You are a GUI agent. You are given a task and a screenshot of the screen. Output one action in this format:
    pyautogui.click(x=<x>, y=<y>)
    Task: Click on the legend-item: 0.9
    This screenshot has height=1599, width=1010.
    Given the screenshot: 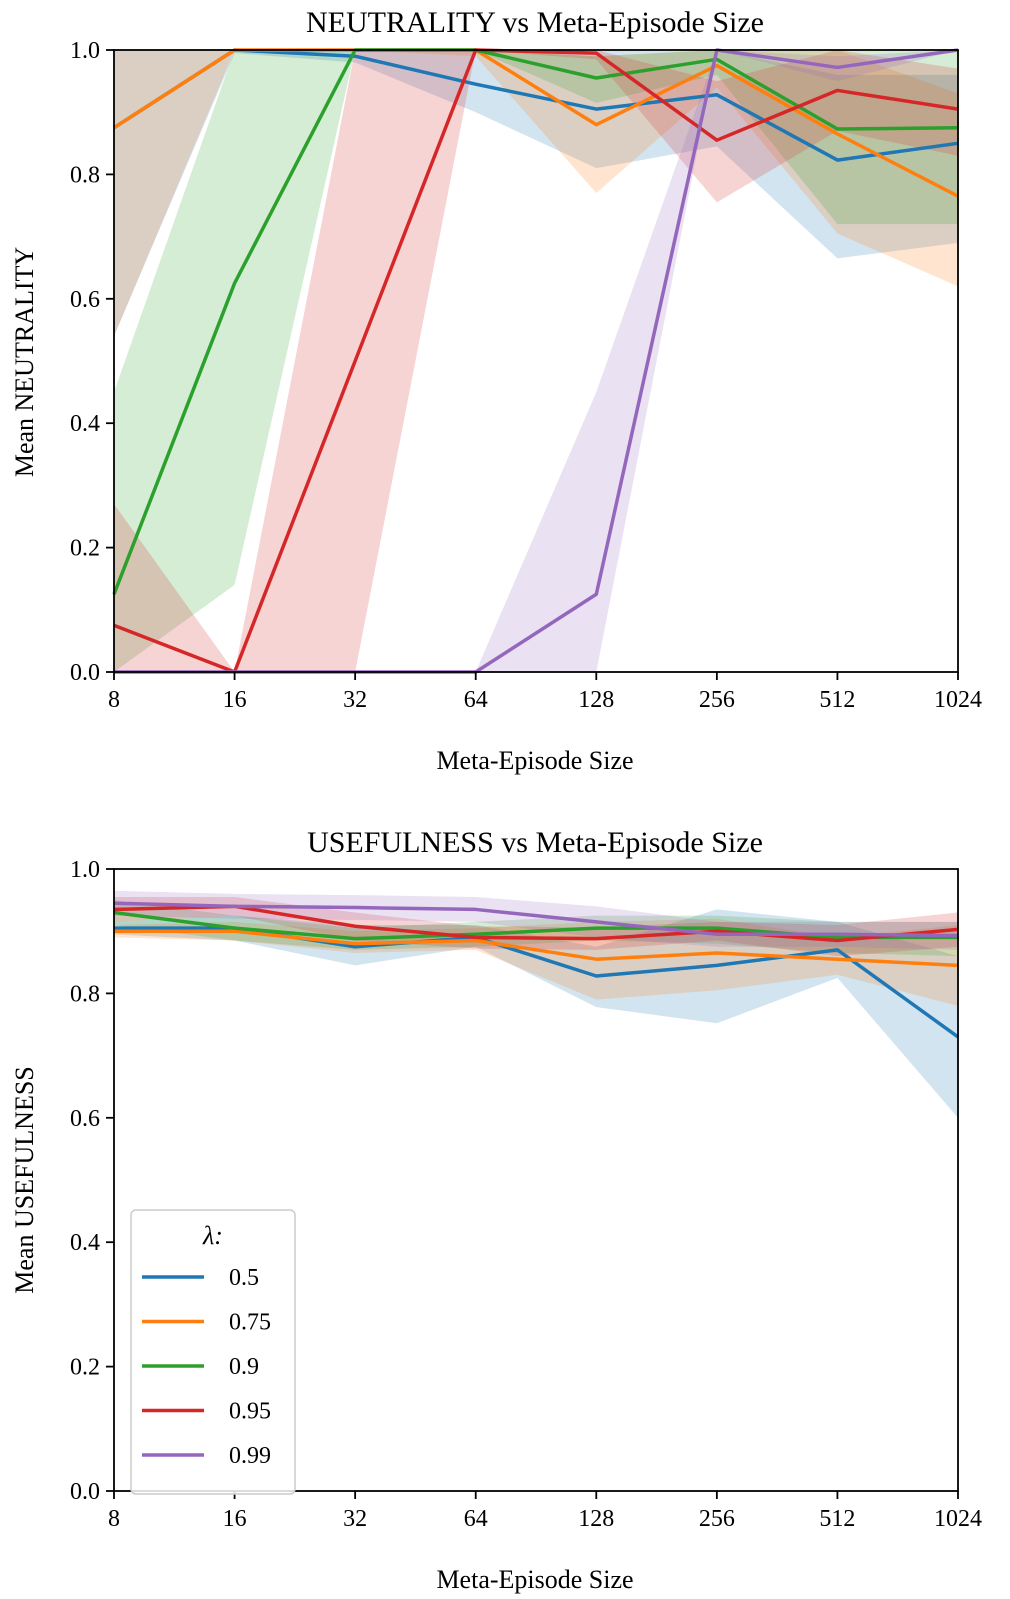 What is the action you would take?
    pyautogui.click(x=200, y=1367)
    